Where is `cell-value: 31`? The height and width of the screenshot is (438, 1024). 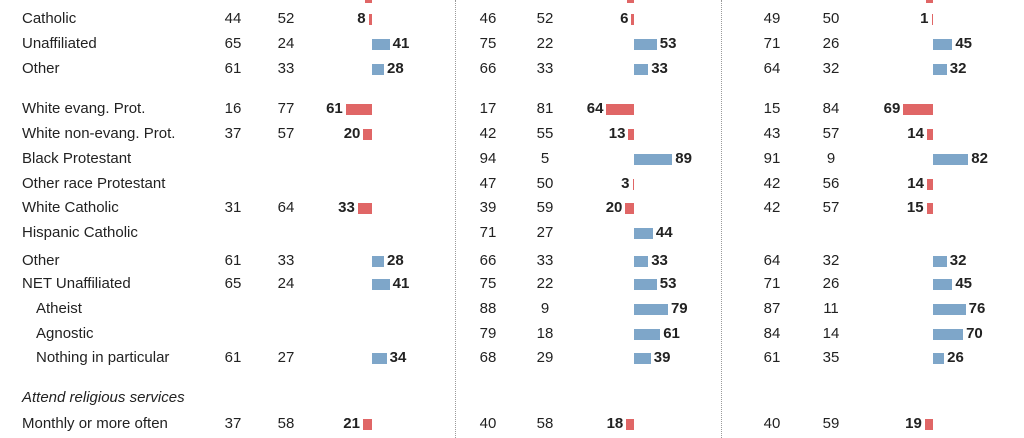
cell-value: 31 is located at coordinates (233, 207).